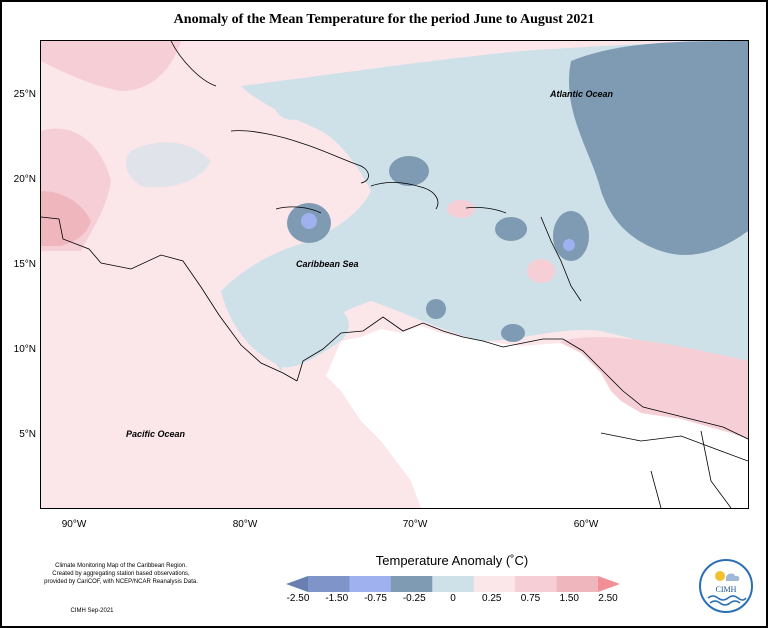 The width and height of the screenshot is (768, 628). Describe the element at coordinates (414, 598) in the screenshot. I see `legend-tick-label: -0.25` at that location.